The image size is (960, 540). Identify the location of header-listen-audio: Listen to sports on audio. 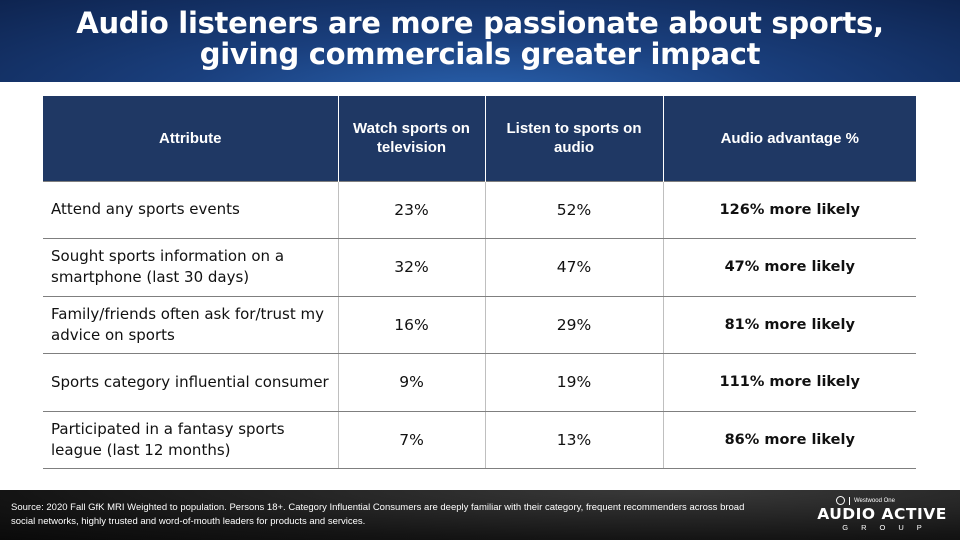
(574, 138).